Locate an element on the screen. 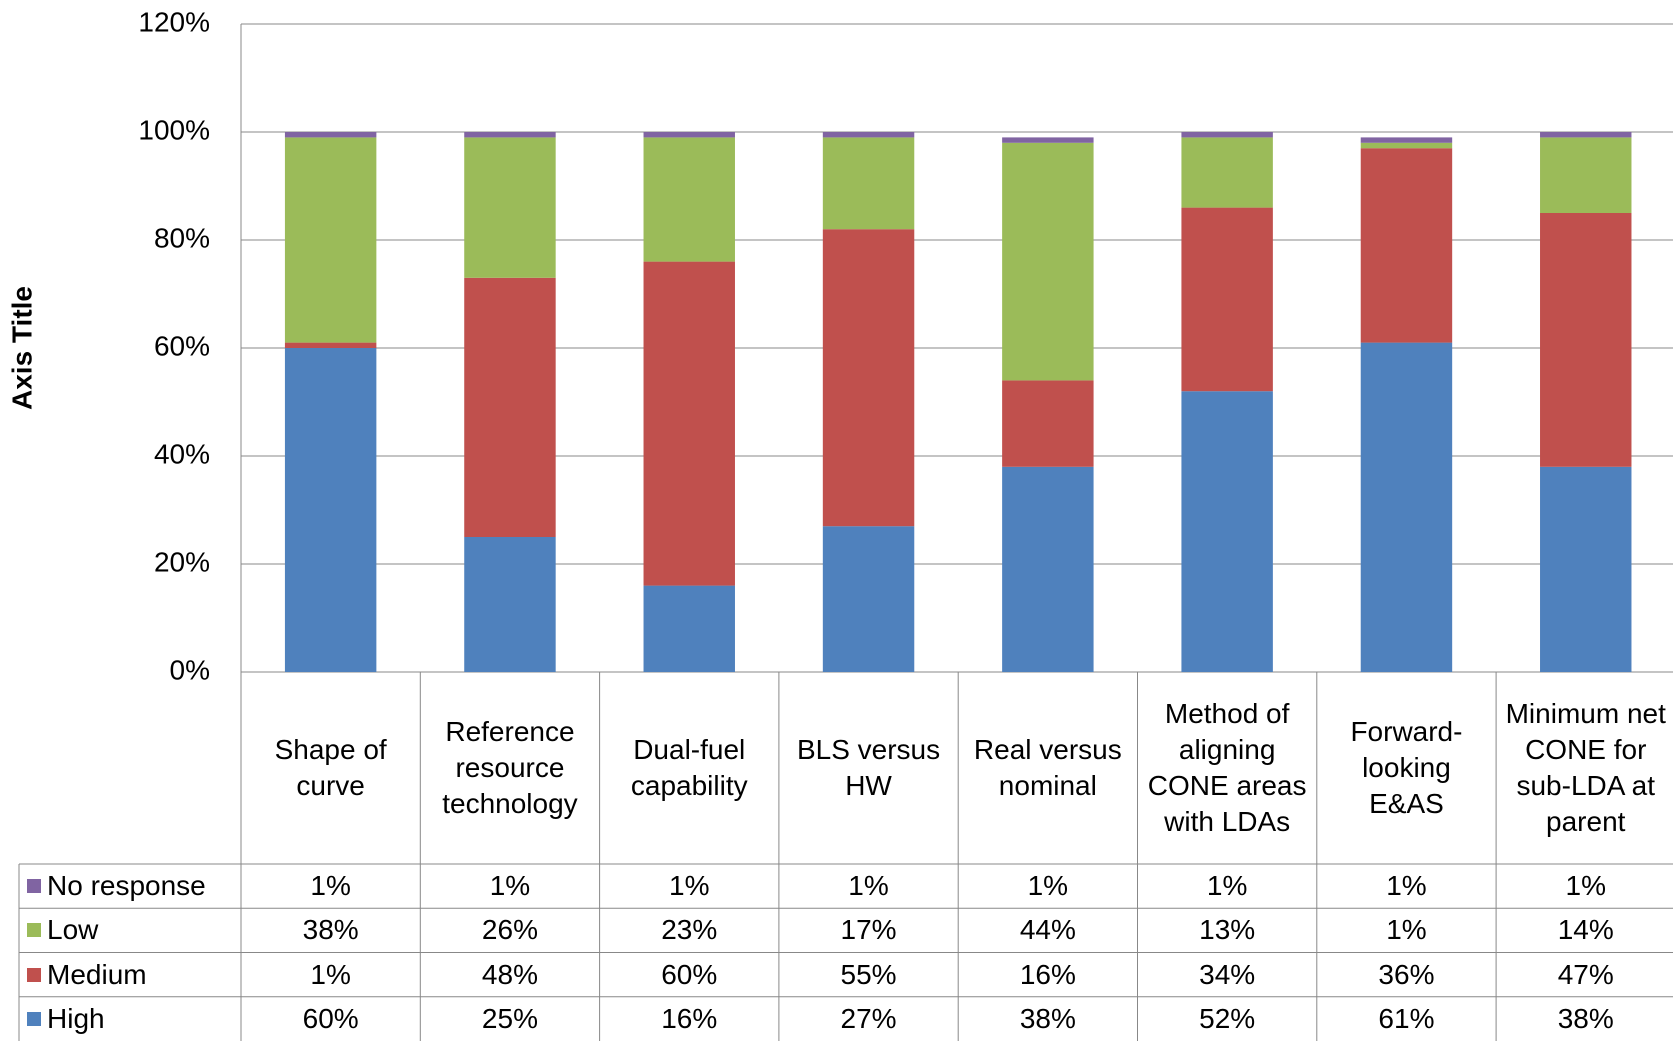 The width and height of the screenshot is (1673, 1041). category-label: Real versus nominal is located at coordinates (1047, 767).